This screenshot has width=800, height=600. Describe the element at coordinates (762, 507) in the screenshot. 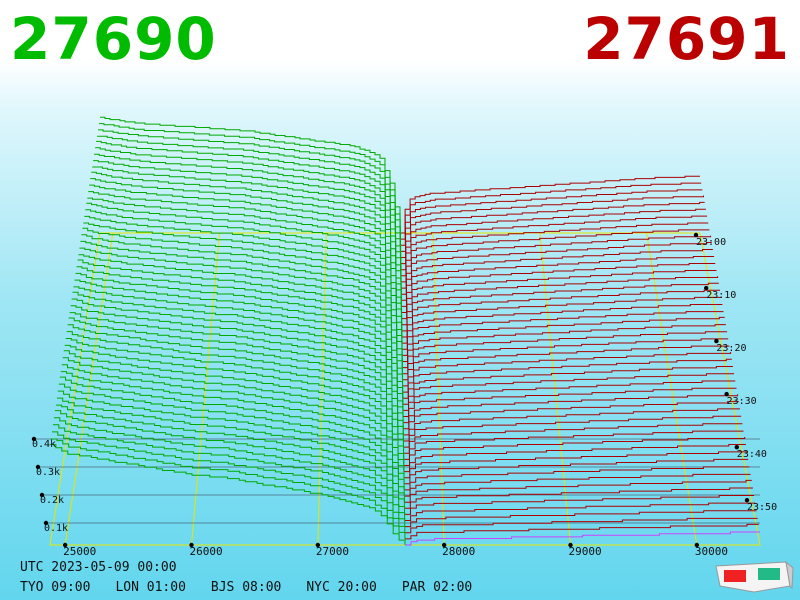

I see `time-tick-label-23:50: 23:50` at that location.